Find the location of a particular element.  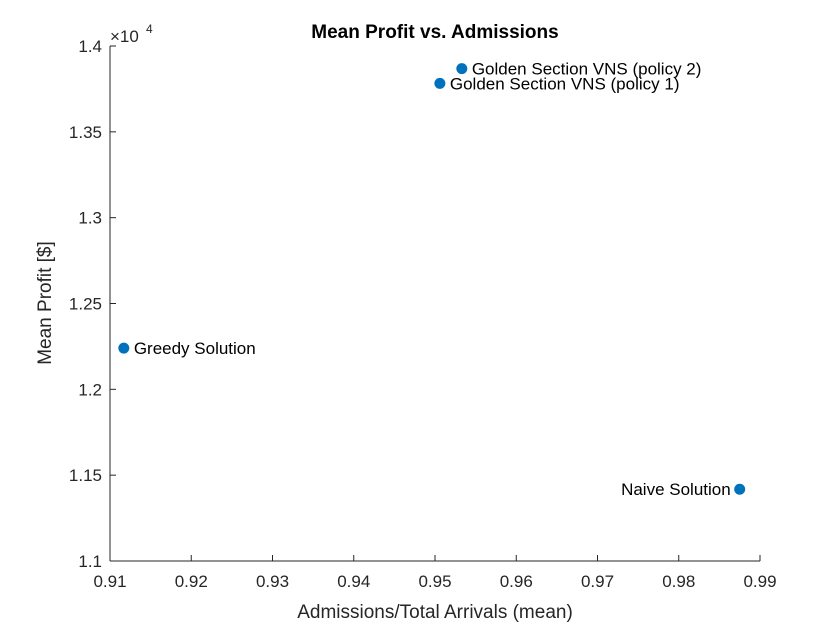

x-axis-label: Admissions/Total Arrivals (mean) is located at coordinates (435, 612).